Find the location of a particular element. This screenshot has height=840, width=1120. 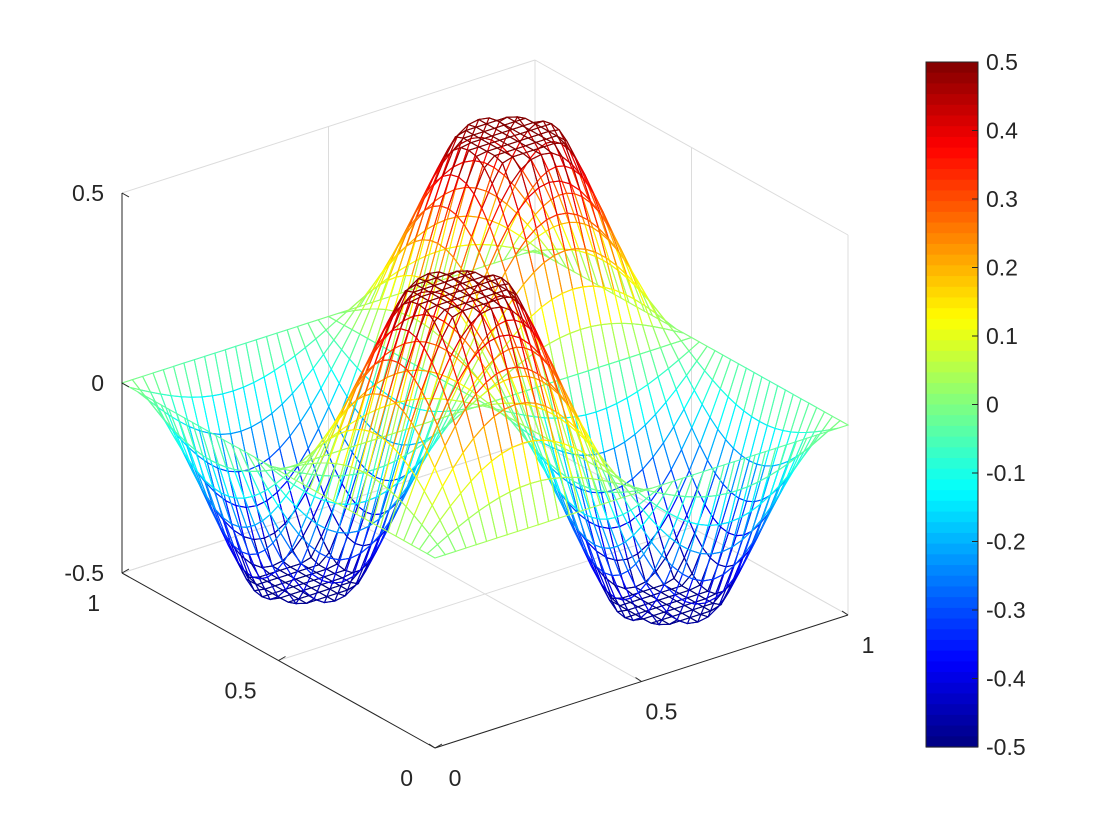

z-tick-label: -0.5 is located at coordinates (84, 573).